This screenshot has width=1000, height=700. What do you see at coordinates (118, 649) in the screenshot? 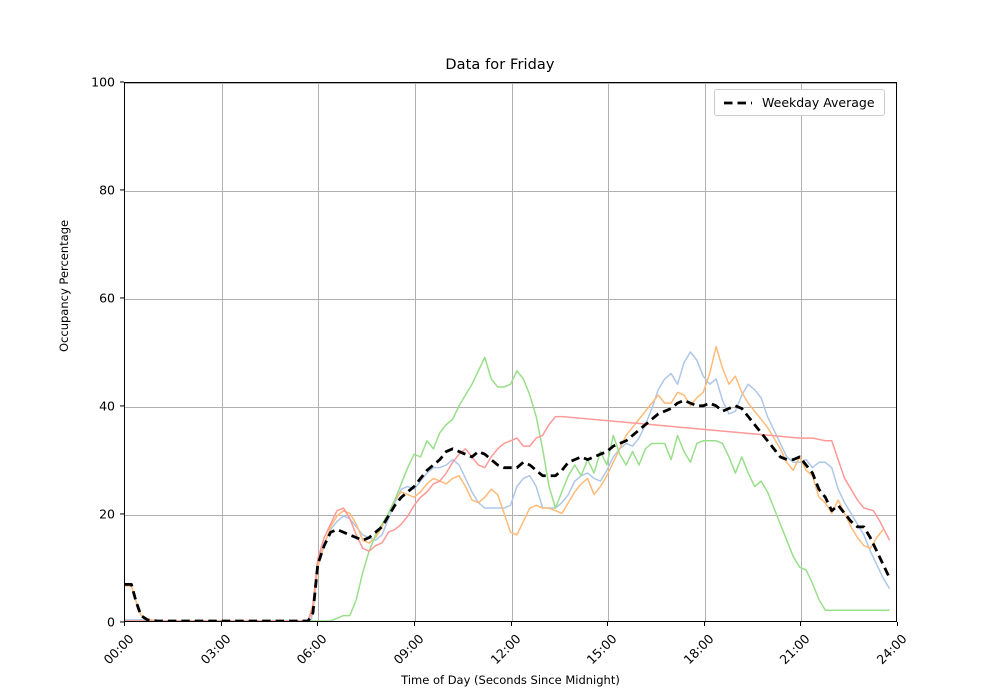
I see `x-tick-label: 00:00` at bounding box center [118, 649].